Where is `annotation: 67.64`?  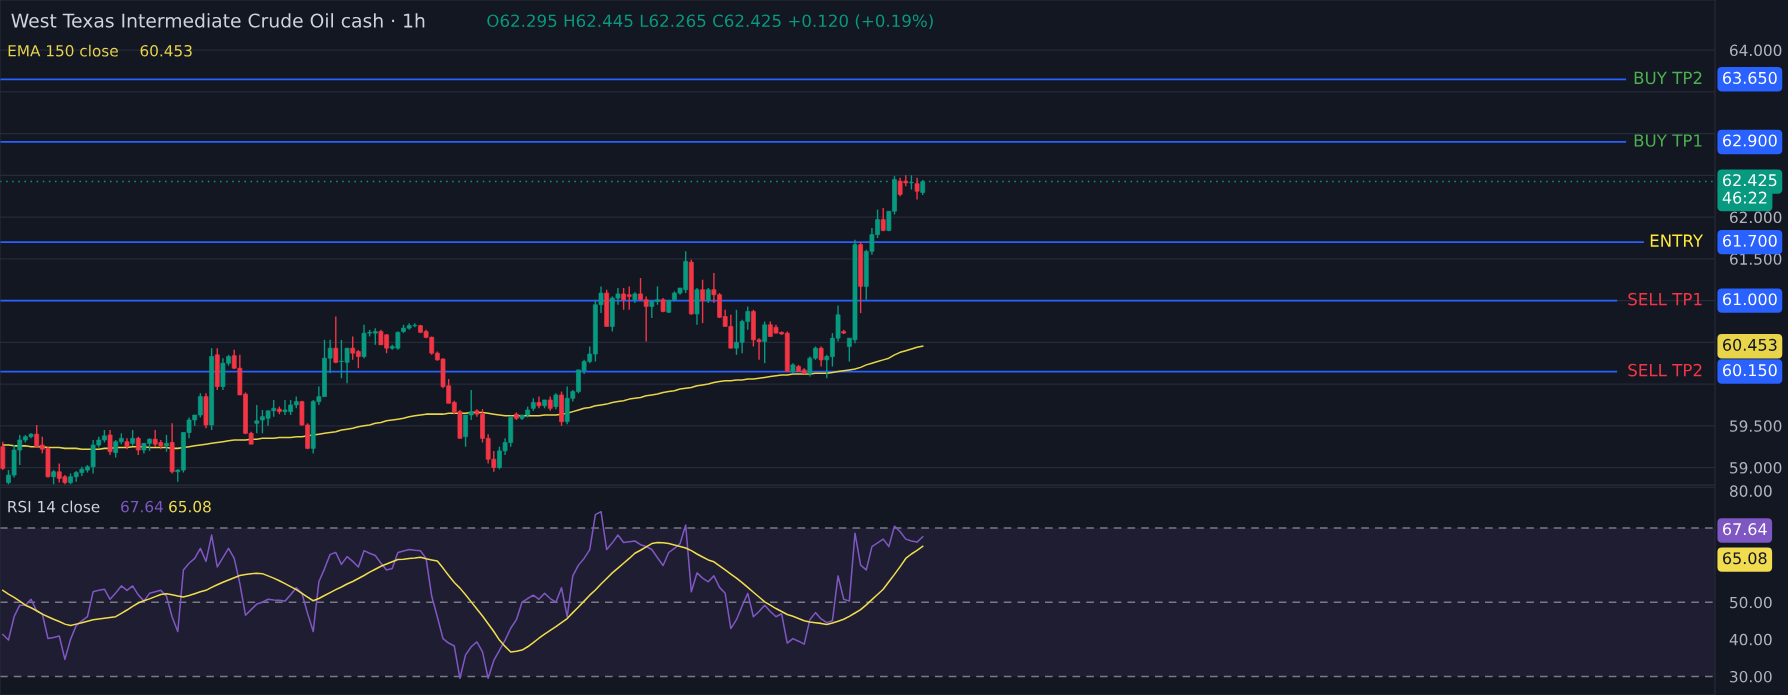
annotation: 67.64 is located at coordinates (142, 506).